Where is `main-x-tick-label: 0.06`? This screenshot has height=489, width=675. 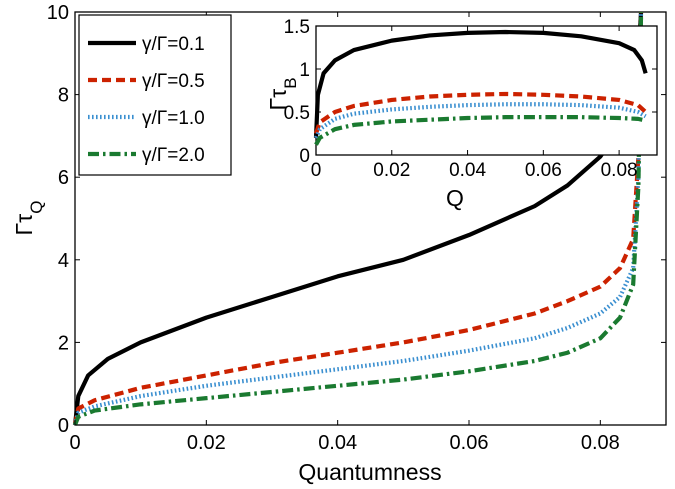
main-x-tick-label: 0.06 is located at coordinates (469, 443).